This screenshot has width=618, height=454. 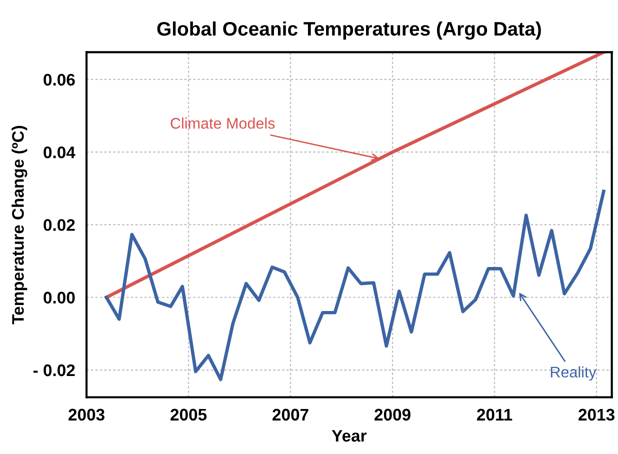 I want to click on x-tick-label: 2009, so click(x=392, y=414).